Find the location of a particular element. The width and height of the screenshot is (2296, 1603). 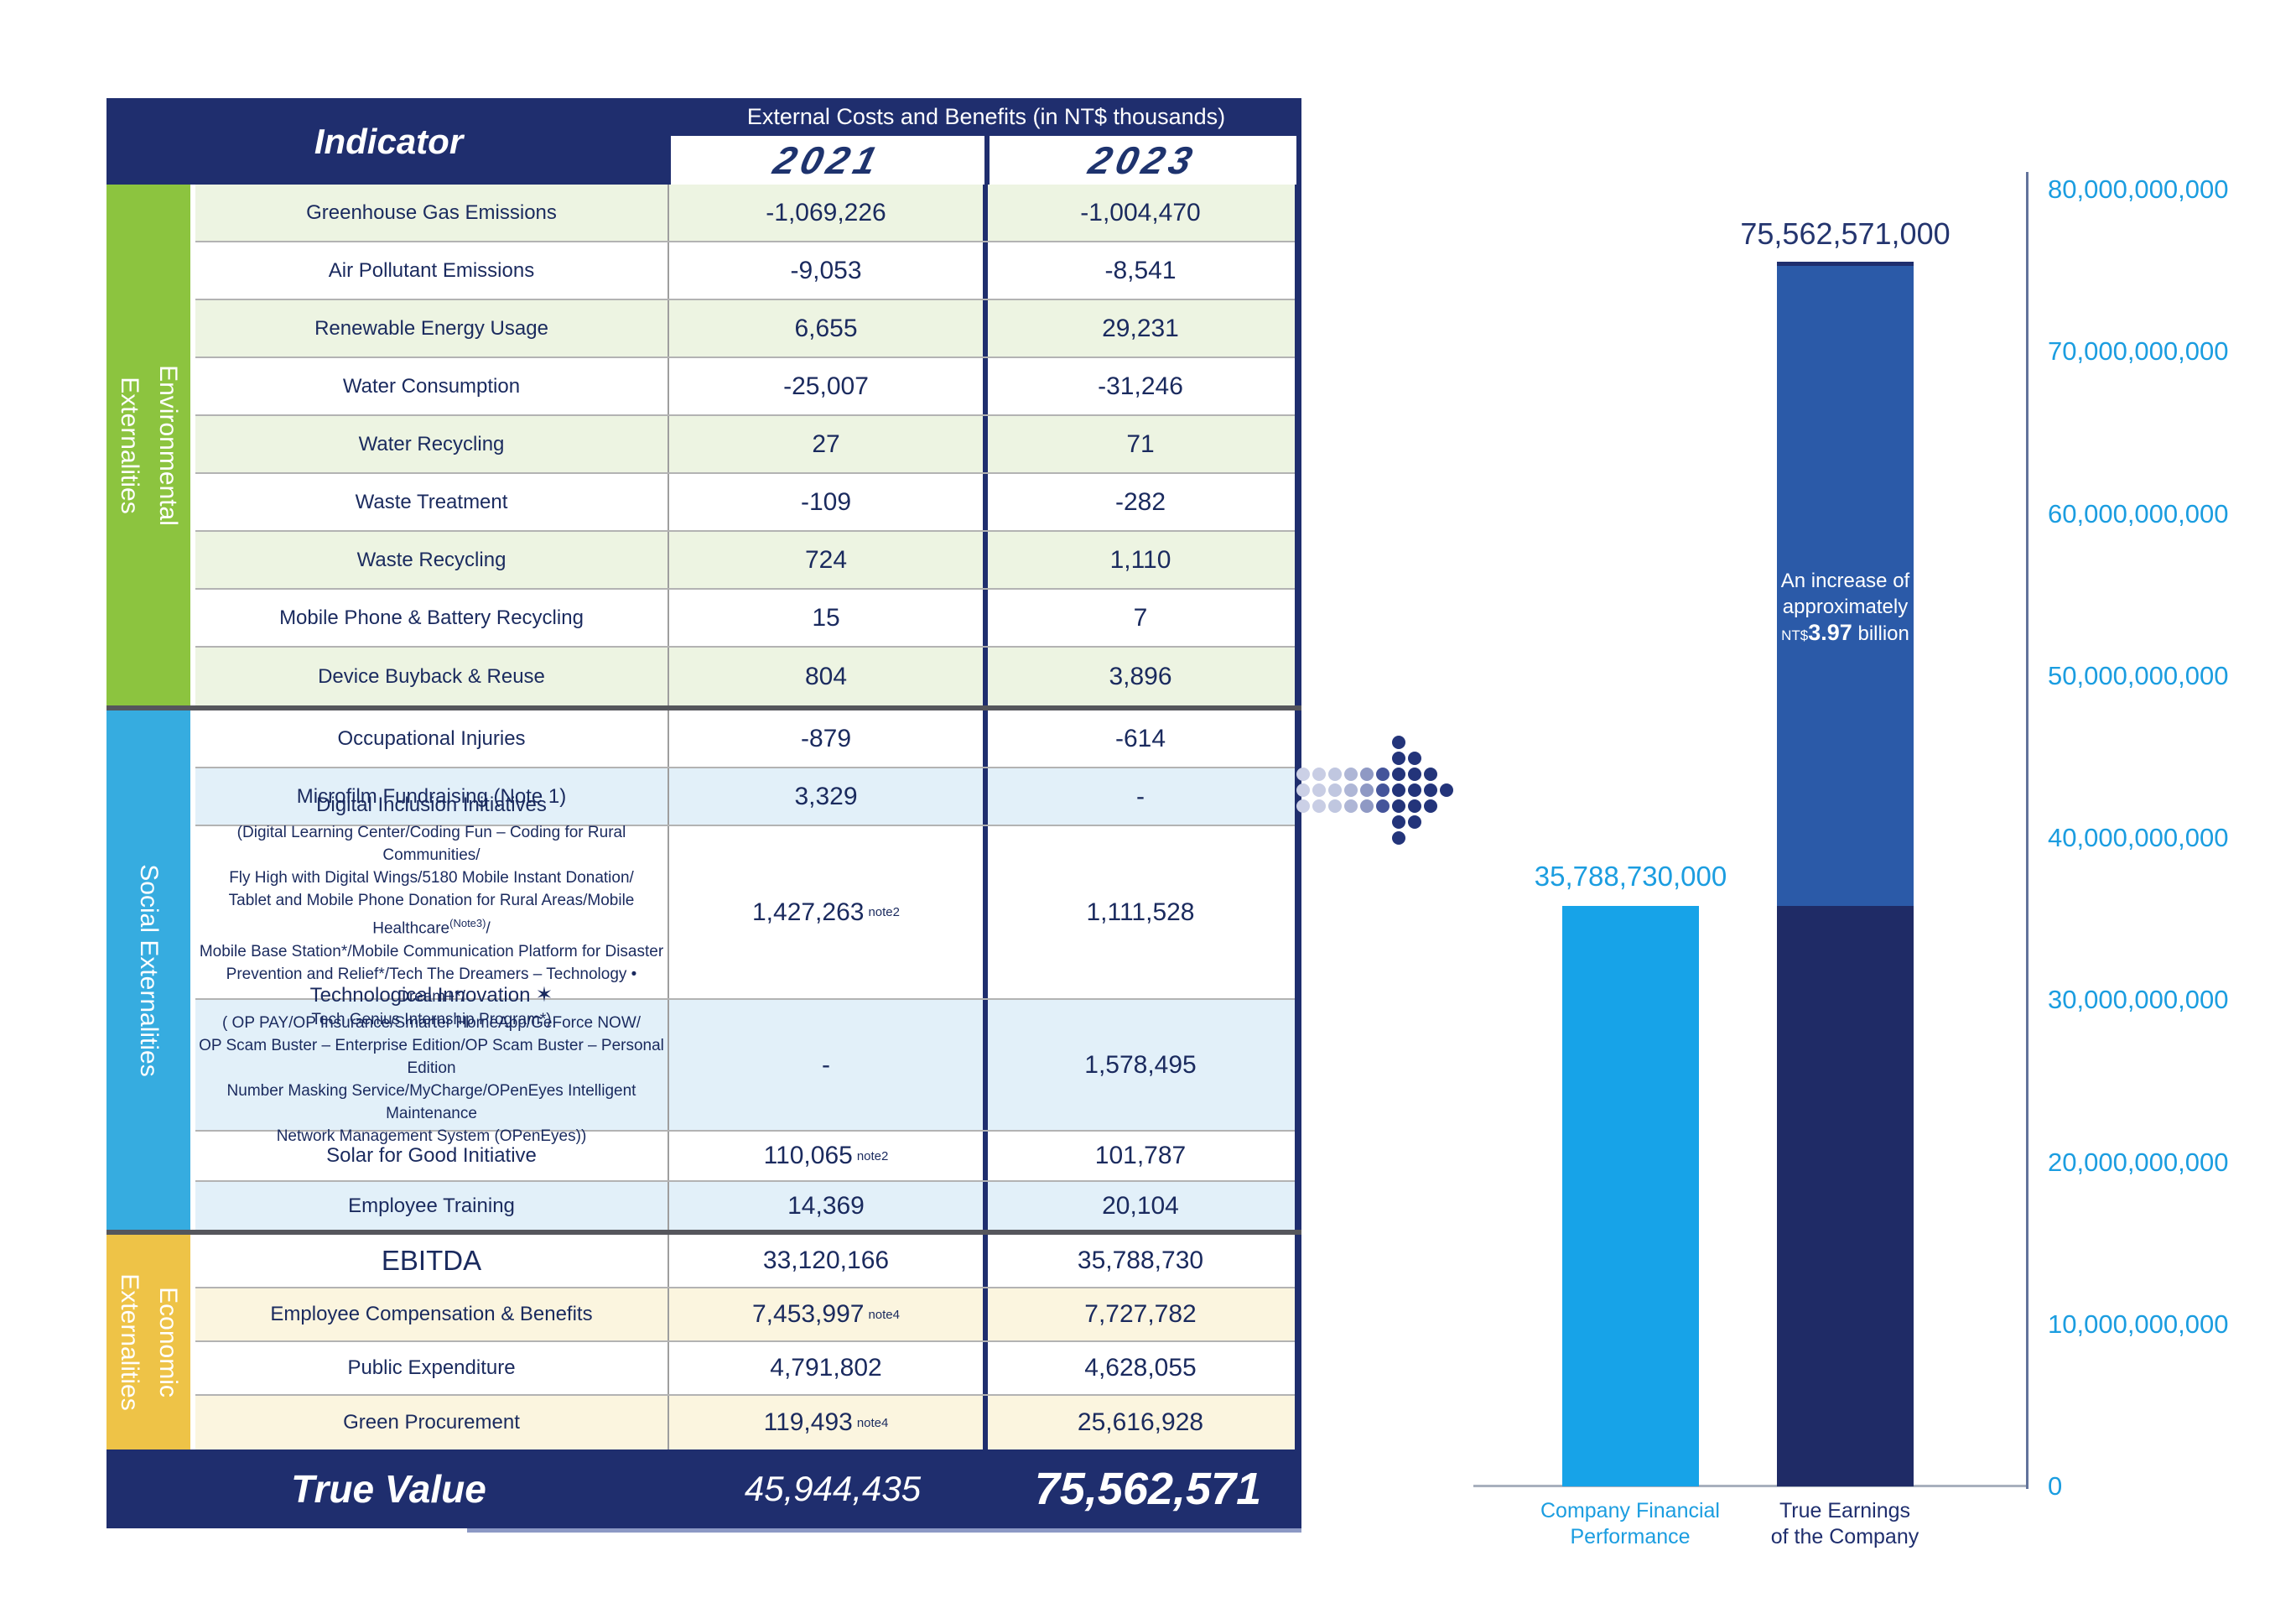

row-label: Mobile Phone & Battery Recycling is located at coordinates (432, 618).